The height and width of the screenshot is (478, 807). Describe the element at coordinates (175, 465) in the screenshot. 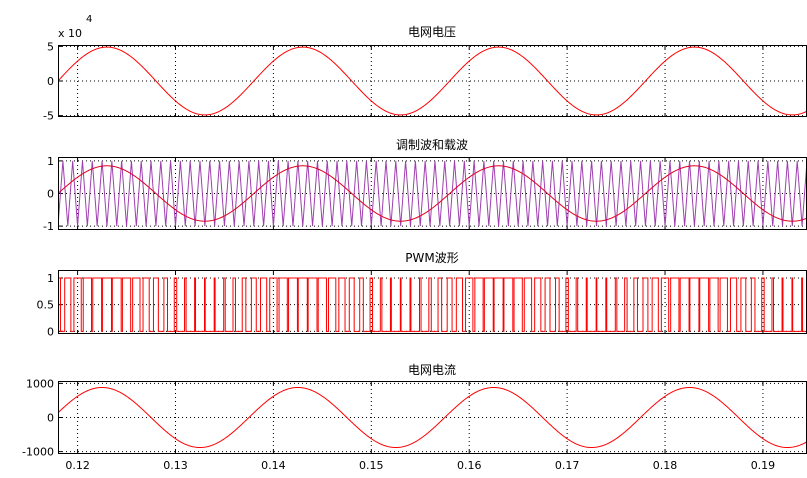

I see `x-tick-label: 0.13` at that location.